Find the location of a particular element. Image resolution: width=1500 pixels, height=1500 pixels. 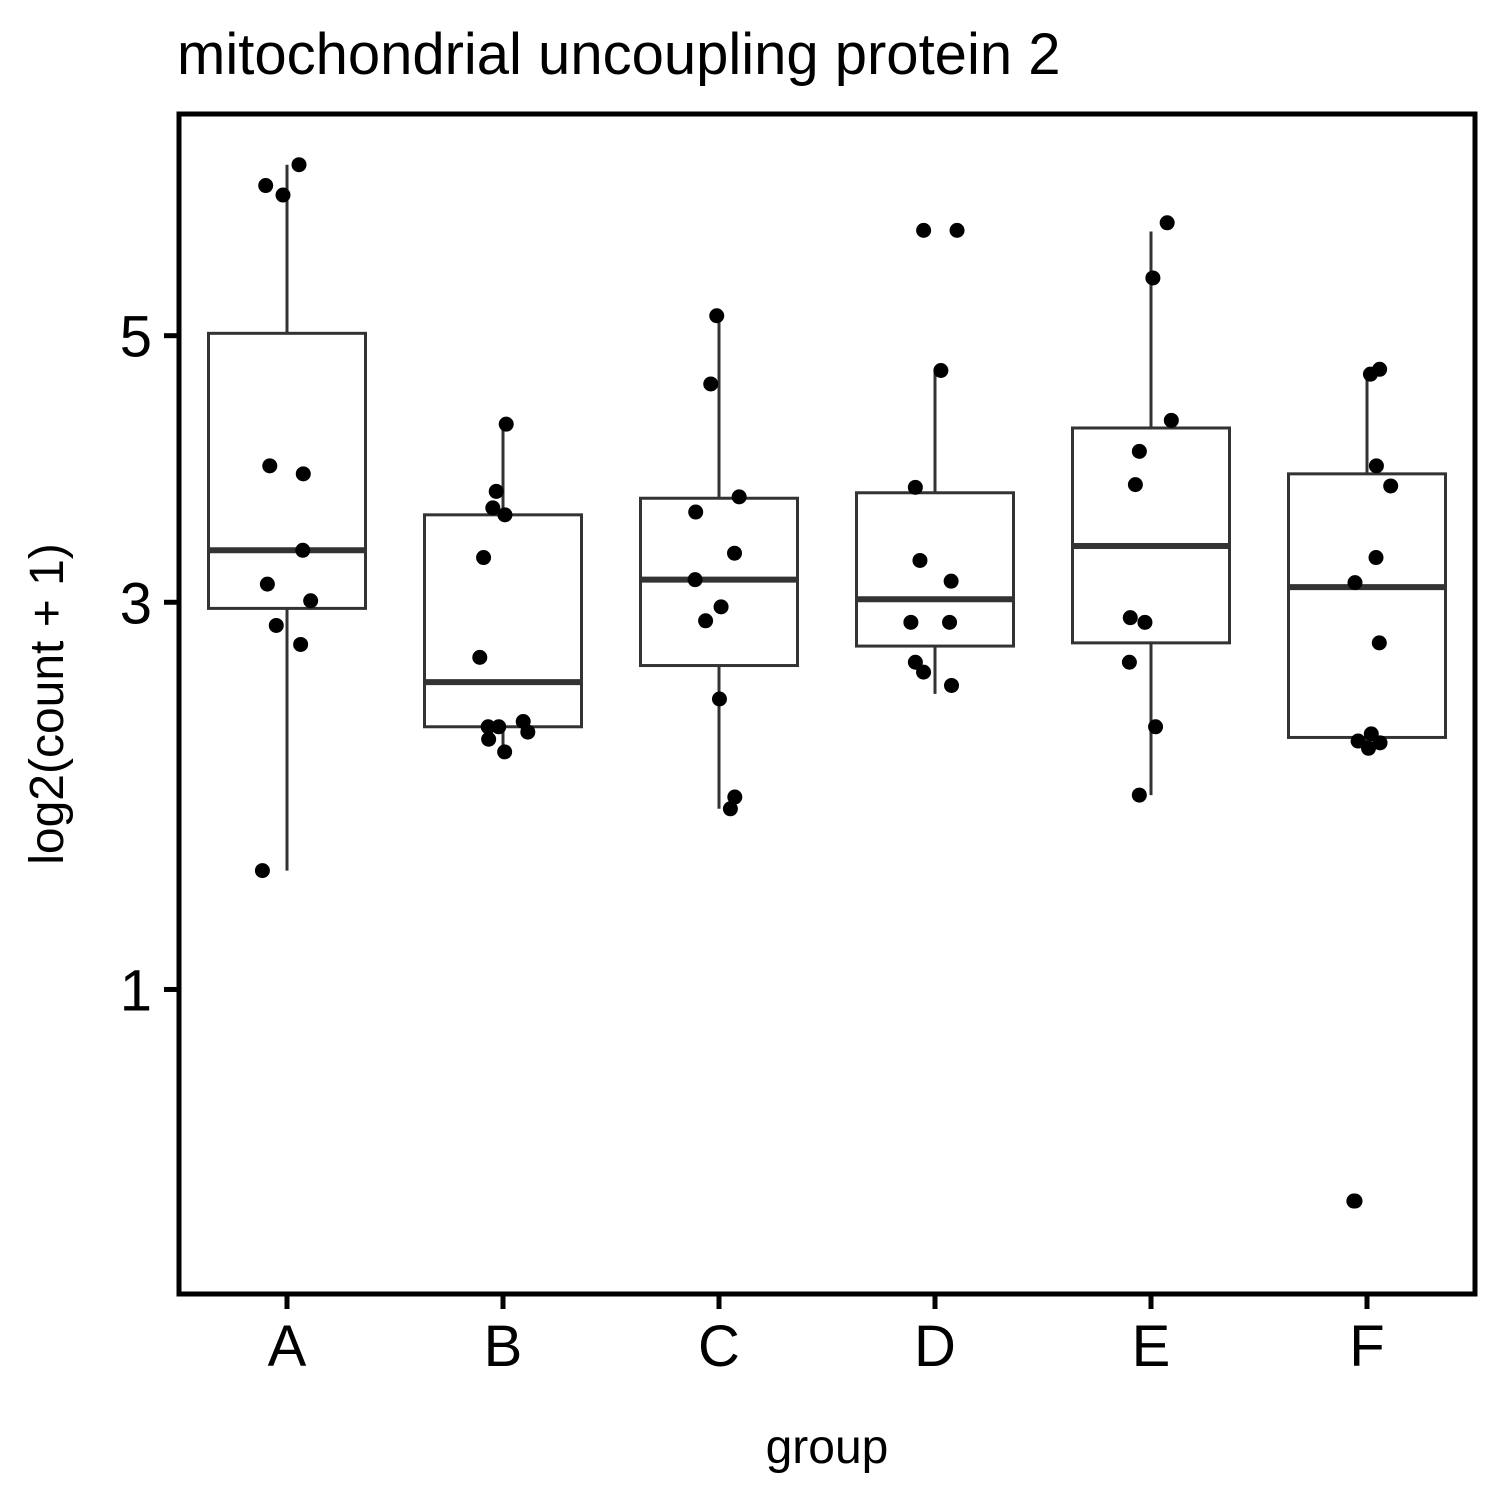

box-D is located at coordinates (935, 532).